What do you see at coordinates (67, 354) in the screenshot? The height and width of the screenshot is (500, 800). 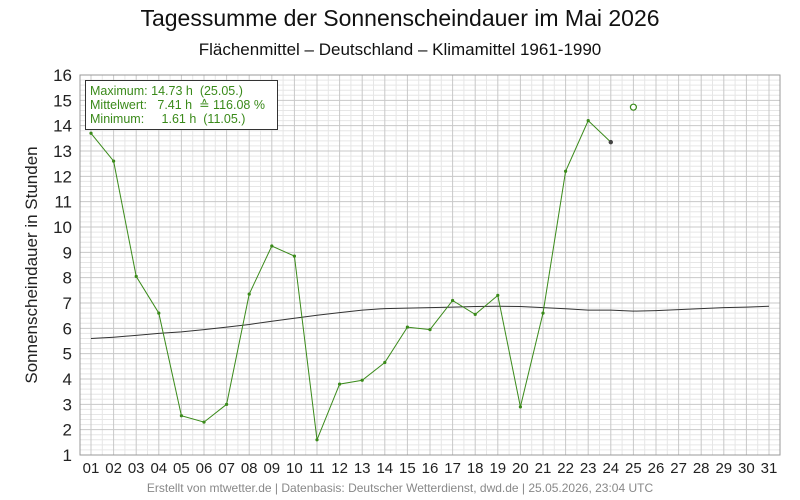 I see `y-tick-label: 5` at bounding box center [67, 354].